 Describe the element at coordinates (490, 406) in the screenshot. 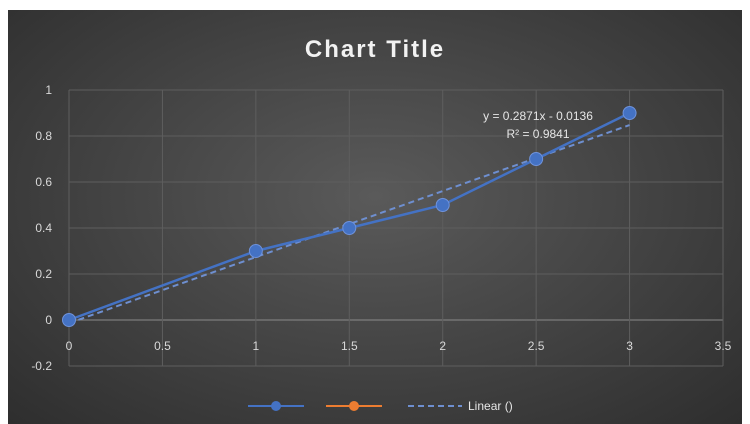

I see `legend-label: Linear ()` at that location.